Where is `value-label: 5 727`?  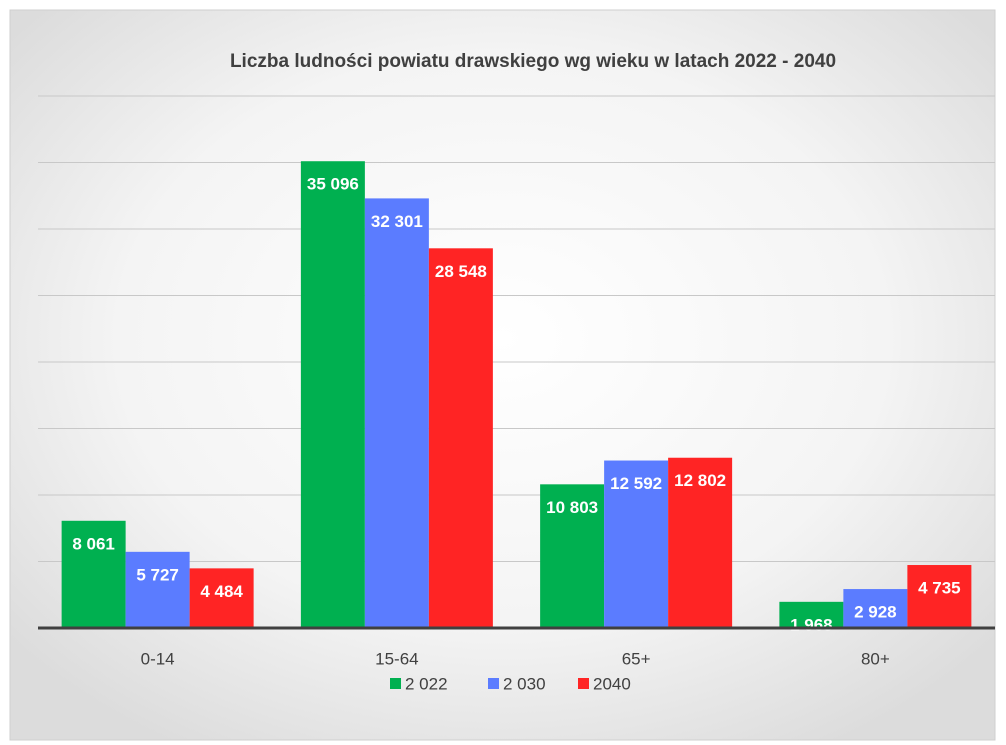
value-label: 5 727 is located at coordinates (157, 574).